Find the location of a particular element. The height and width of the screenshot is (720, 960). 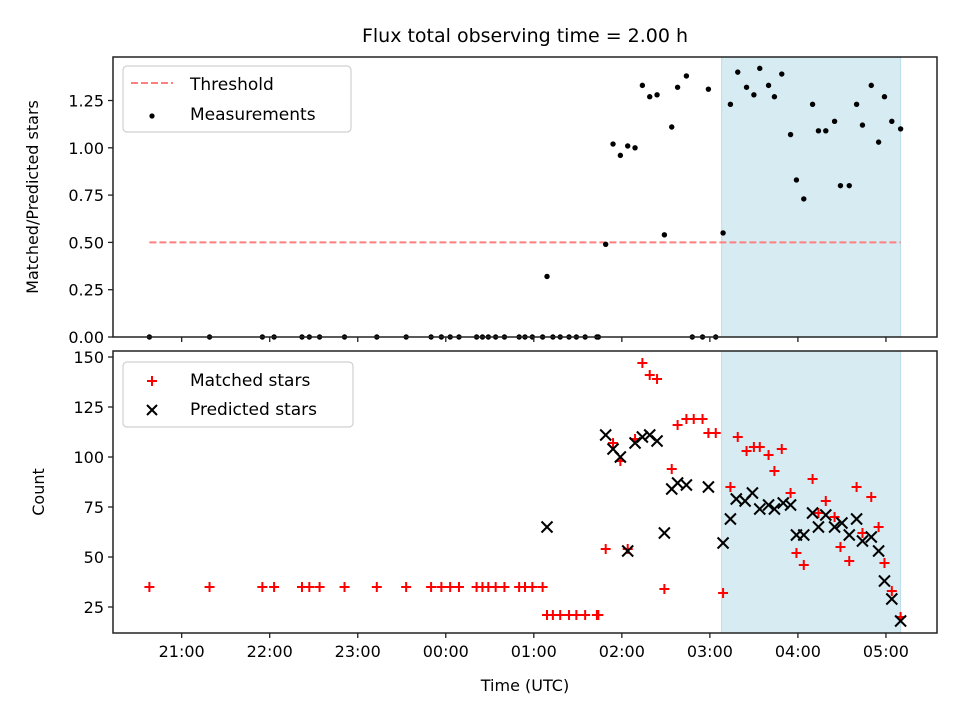

bottom-y-ticks: 25 50 75 100 125 150 is located at coordinates (93, 482).